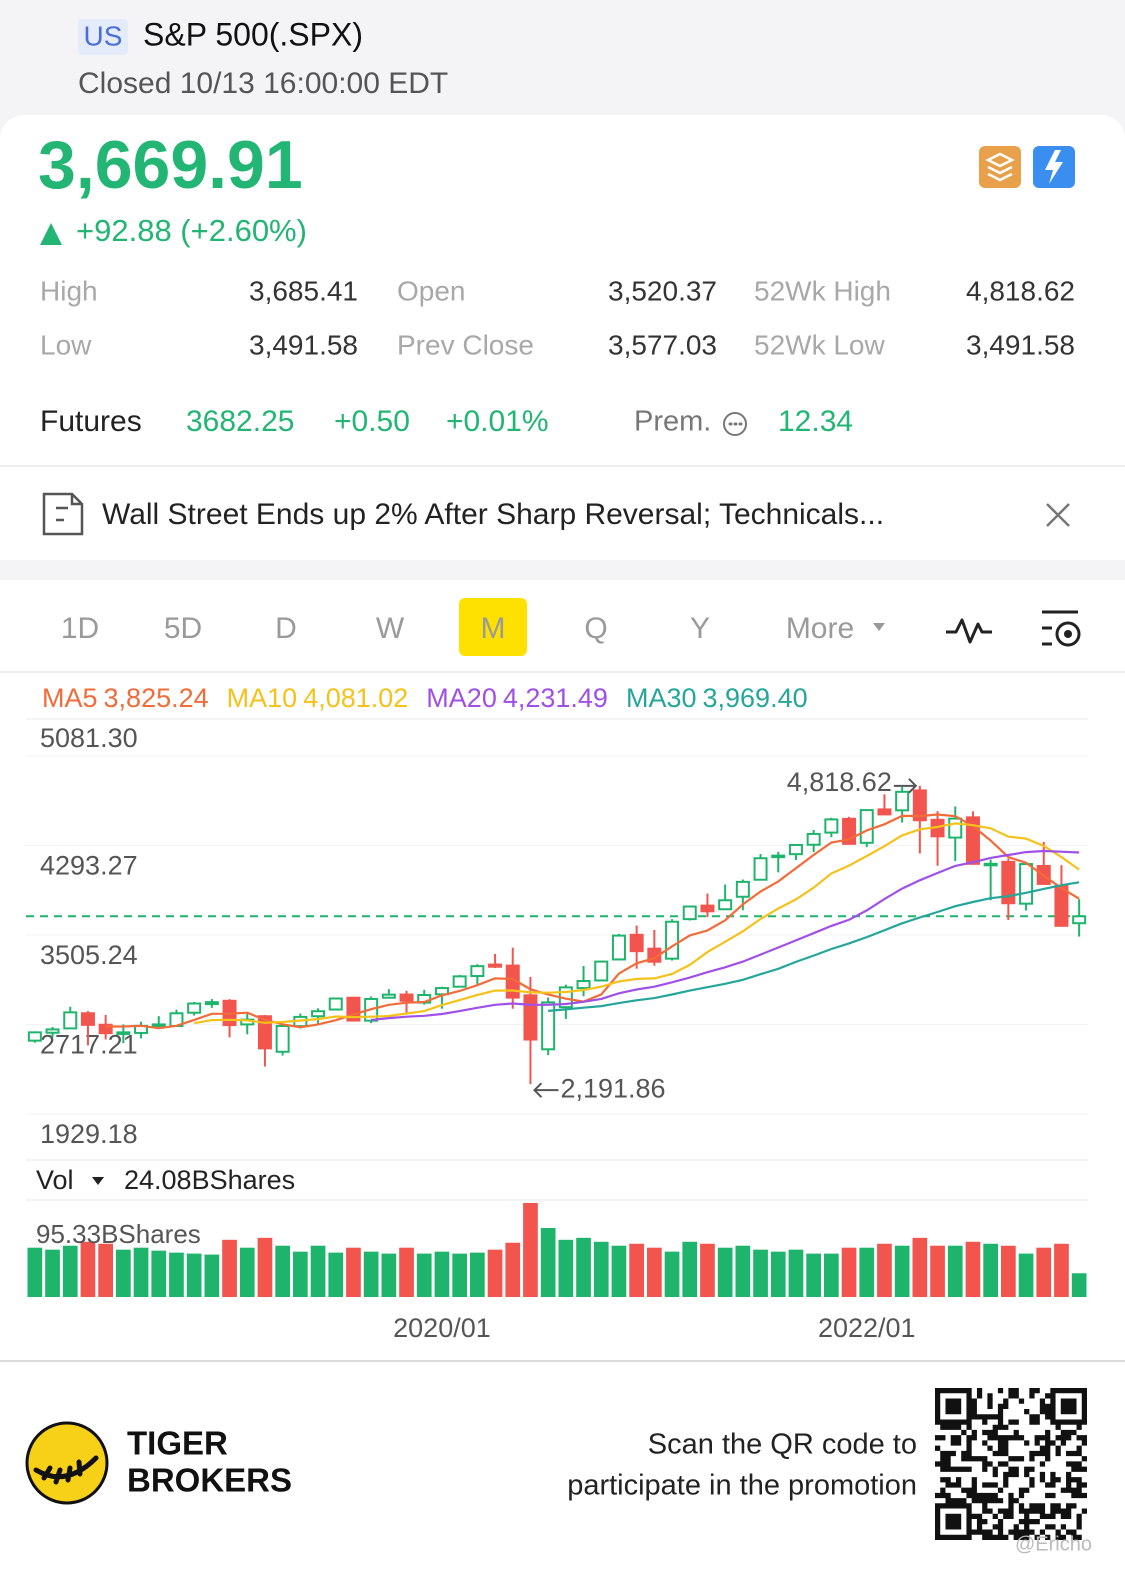 The width and height of the screenshot is (1125, 1583). Describe the element at coordinates (700, 628) in the screenshot. I see `period-tab: Y` at that location.